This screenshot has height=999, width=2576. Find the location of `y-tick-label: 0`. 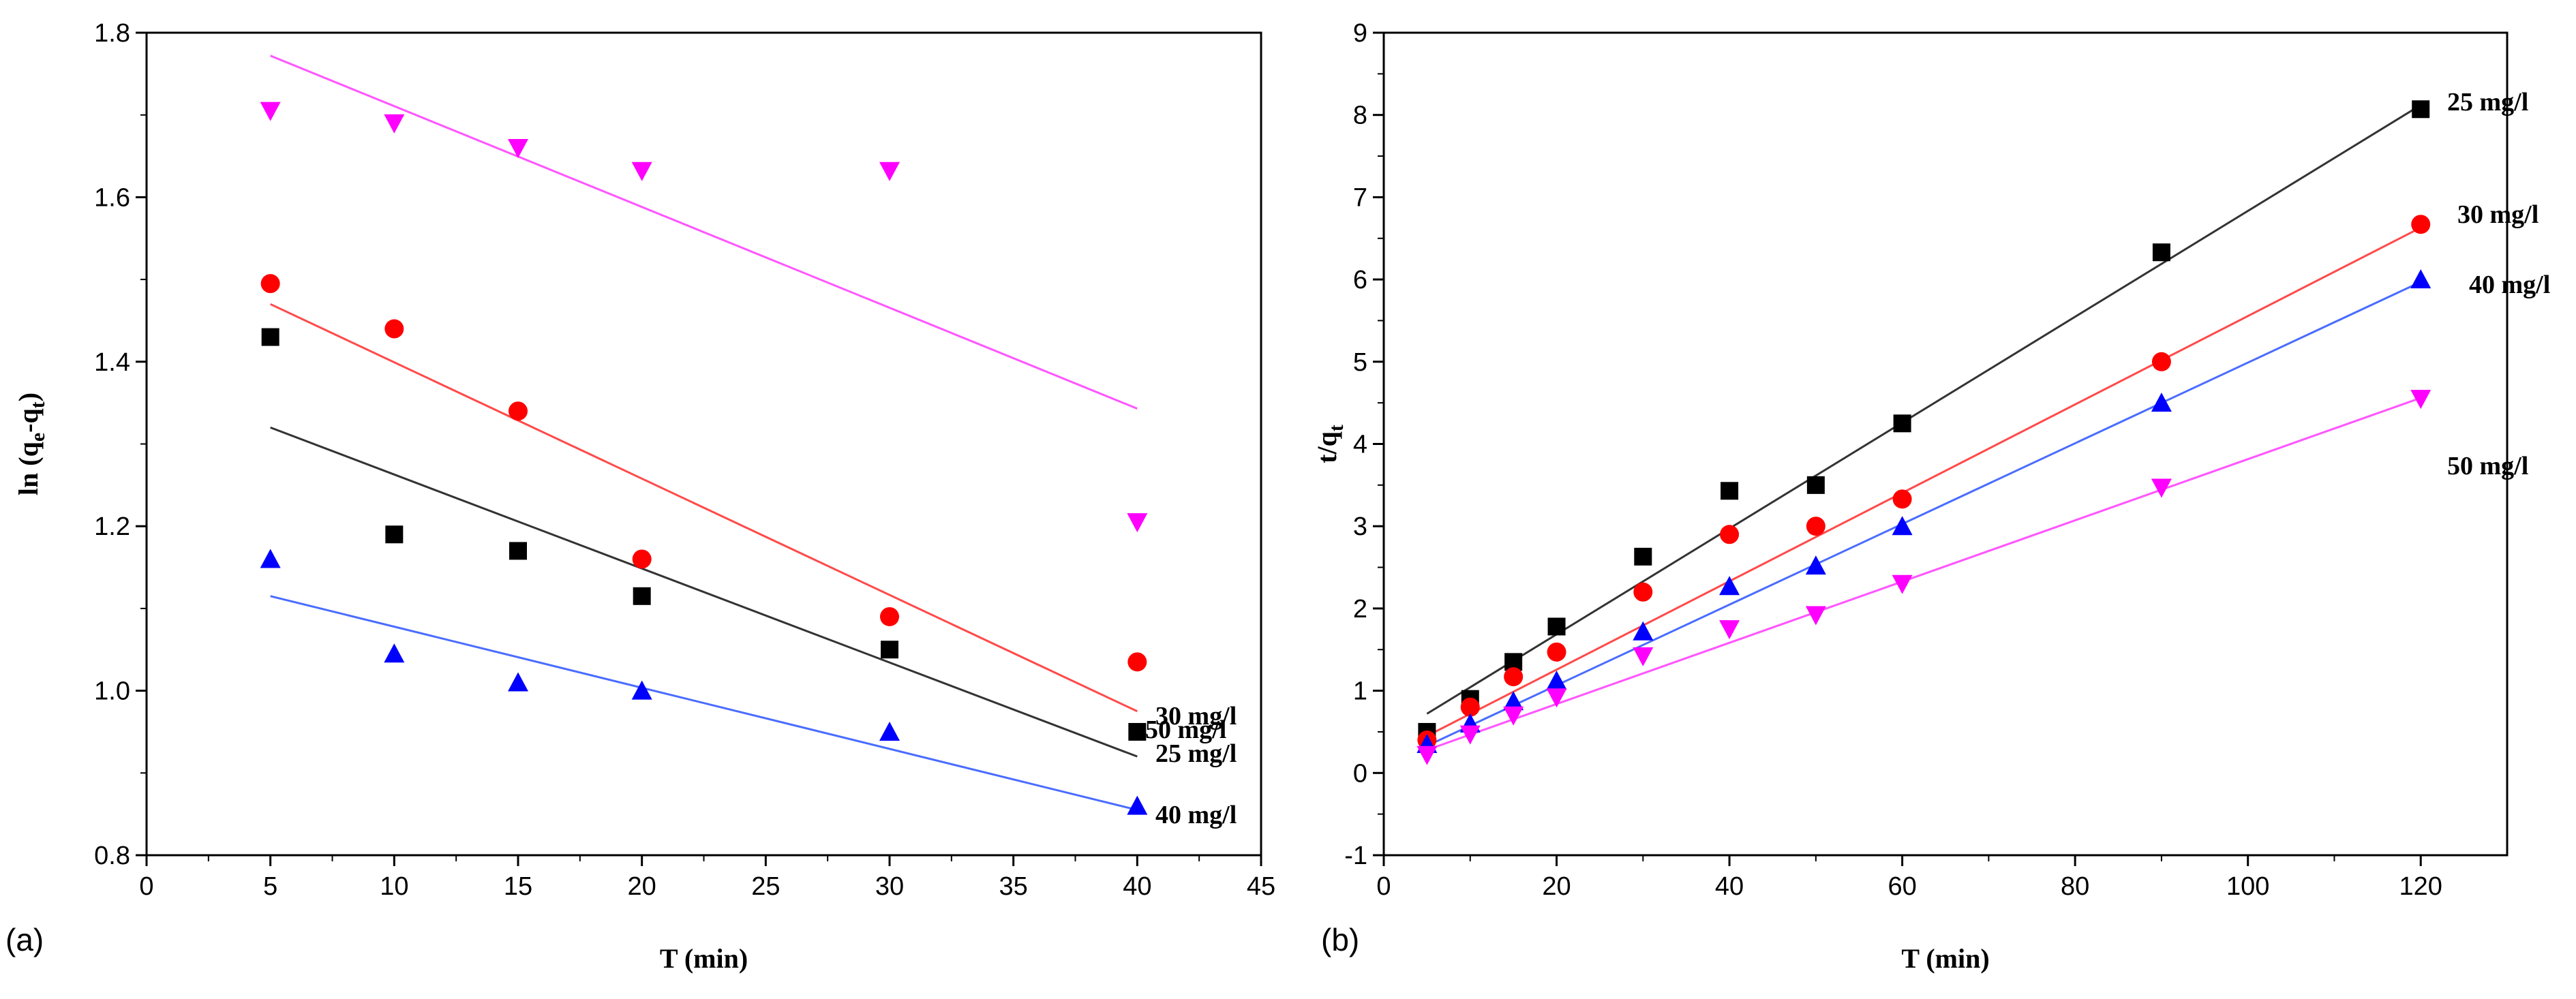

y-tick-label: 0 is located at coordinates (1360, 774).